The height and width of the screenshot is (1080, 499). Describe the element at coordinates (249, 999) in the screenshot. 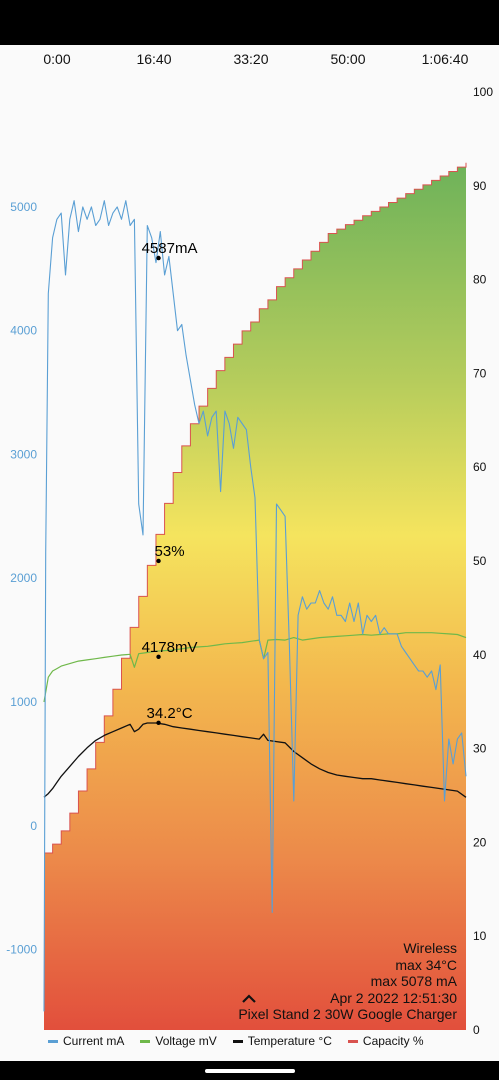

I see `chevron-up-icon` at that location.